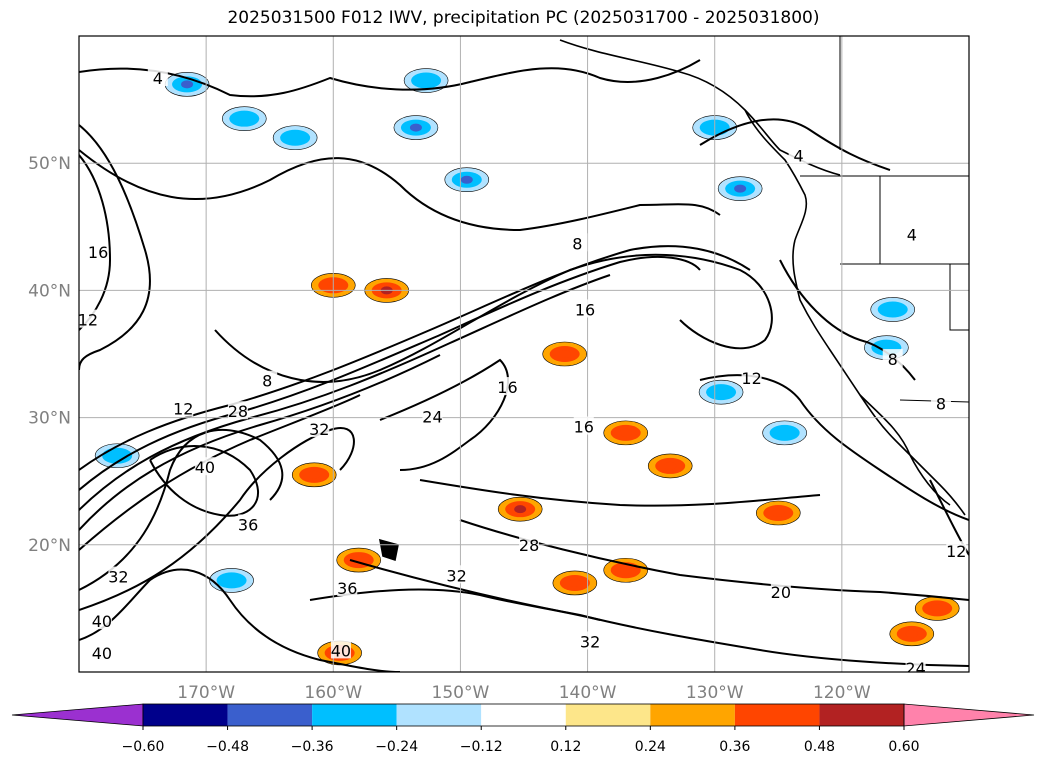 Image resolution: width=1047 pixels, height=765 pixels. What do you see at coordinates (842, 693) in the screenshot?
I see `x-tick-label-5: 120°W` at bounding box center [842, 693].